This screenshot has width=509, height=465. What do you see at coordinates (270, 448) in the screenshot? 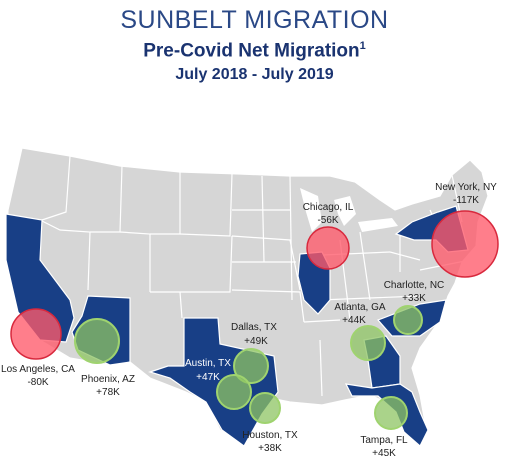
I see `city-value-houston: +38K` at bounding box center [270, 448].